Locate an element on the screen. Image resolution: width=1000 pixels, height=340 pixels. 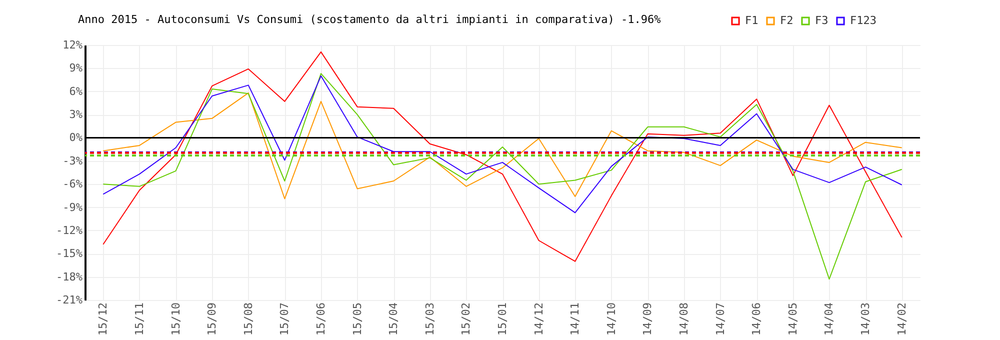
x-tick-label: 15/05 is located at coordinates (357, 319).